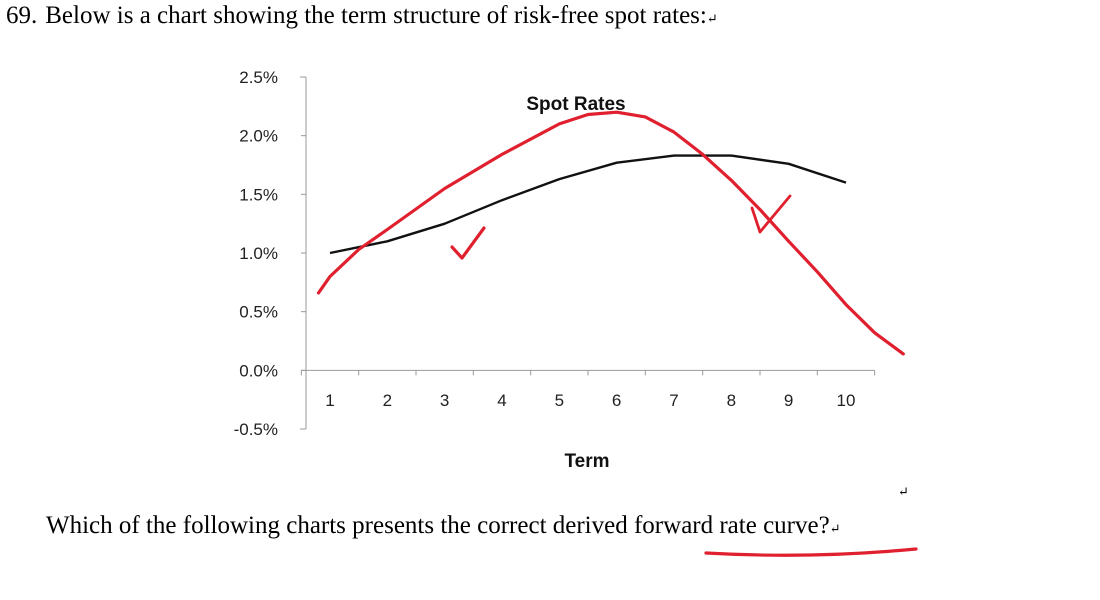 Image resolution: width=1100 pixels, height=600 pixels. I want to click on x-axis: 1 2 3 4 5 6 7 8 9 10, so click(588, 389).